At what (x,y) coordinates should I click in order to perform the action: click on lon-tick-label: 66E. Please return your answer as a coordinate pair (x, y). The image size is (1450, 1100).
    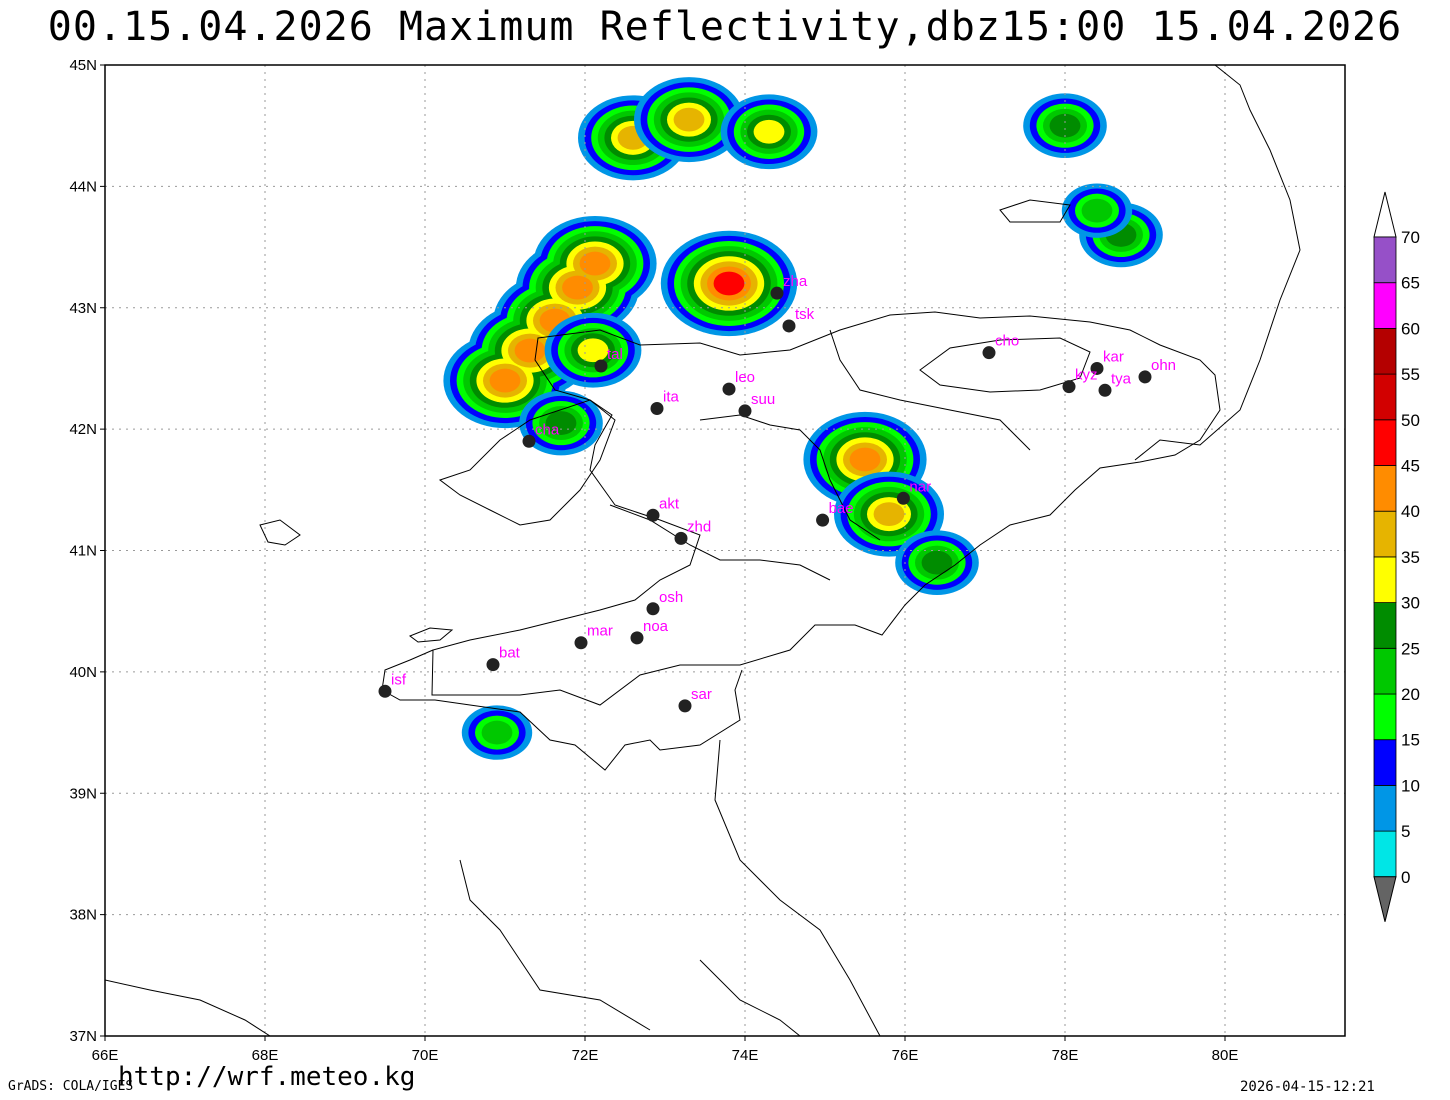
    Looking at the image, I should click on (105, 1055).